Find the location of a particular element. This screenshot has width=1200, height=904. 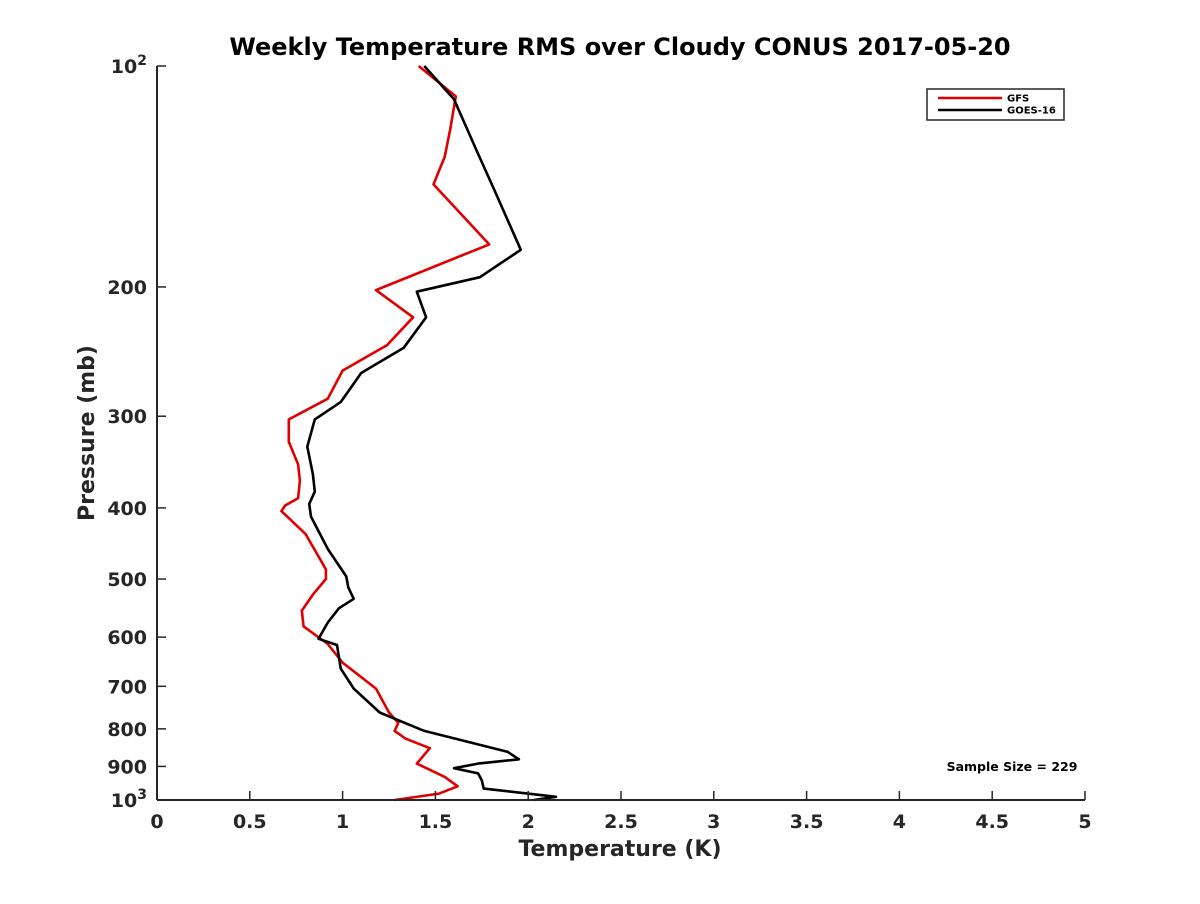

y-tick-label: 300 is located at coordinates (127, 417).